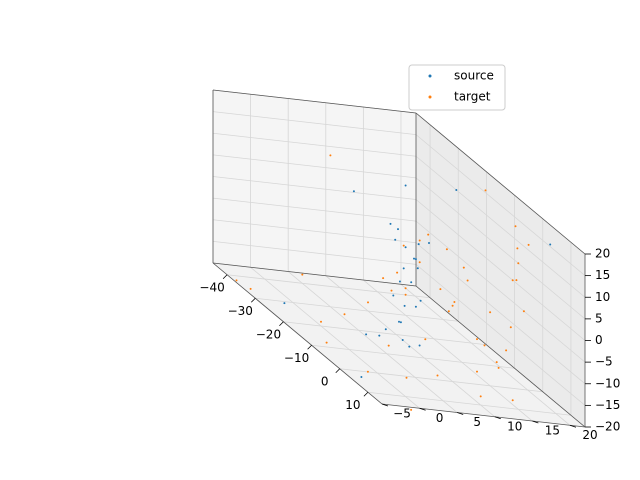 This screenshot has width=640, height=480. What do you see at coordinates (472, 97) in the screenshot?
I see `legend-label-target: target` at bounding box center [472, 97].